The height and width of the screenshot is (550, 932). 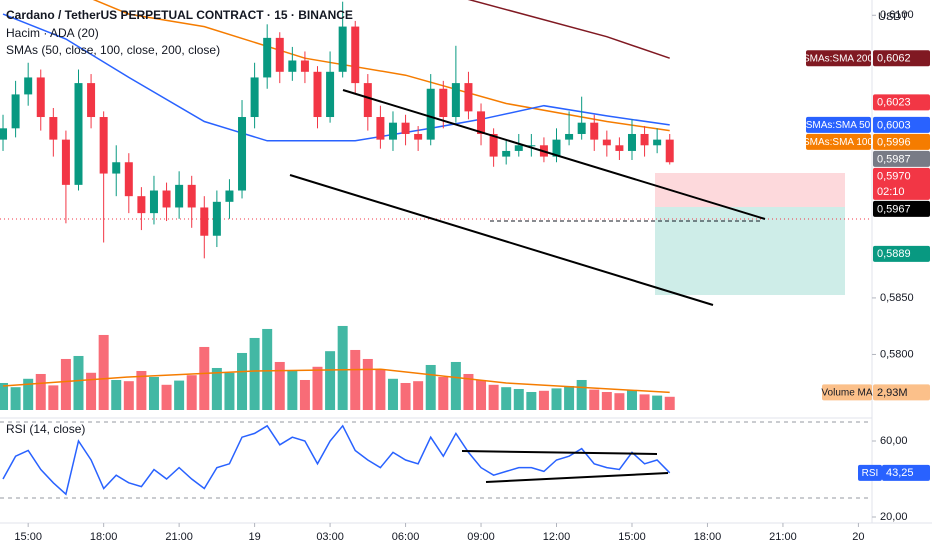 I want to click on position-target-zone, so click(x=750, y=251).